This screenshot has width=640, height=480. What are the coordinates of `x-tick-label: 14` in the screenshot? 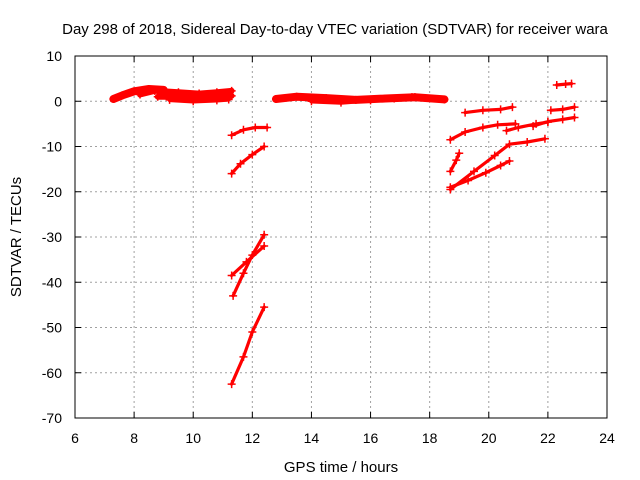 It's located at (312, 438).